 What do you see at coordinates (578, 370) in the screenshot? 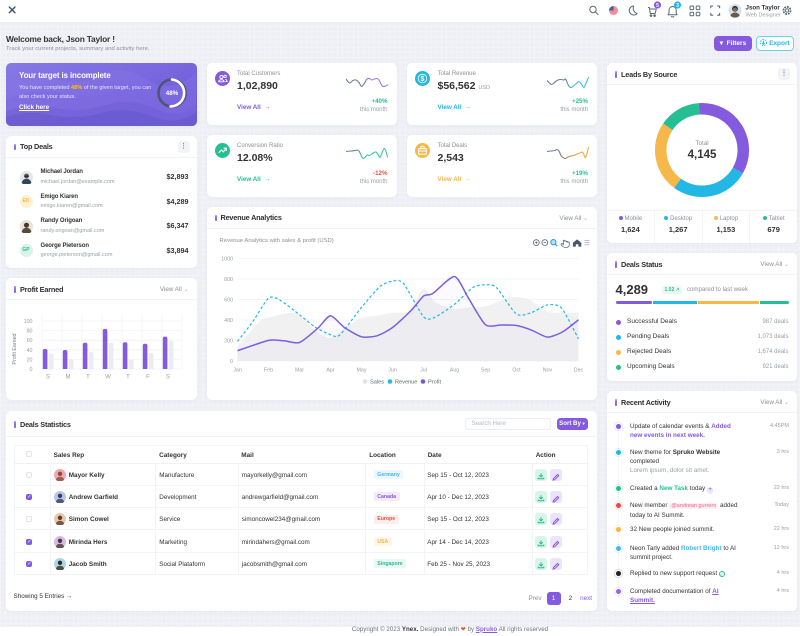
I see `svg-text: Dec` at bounding box center [578, 370].